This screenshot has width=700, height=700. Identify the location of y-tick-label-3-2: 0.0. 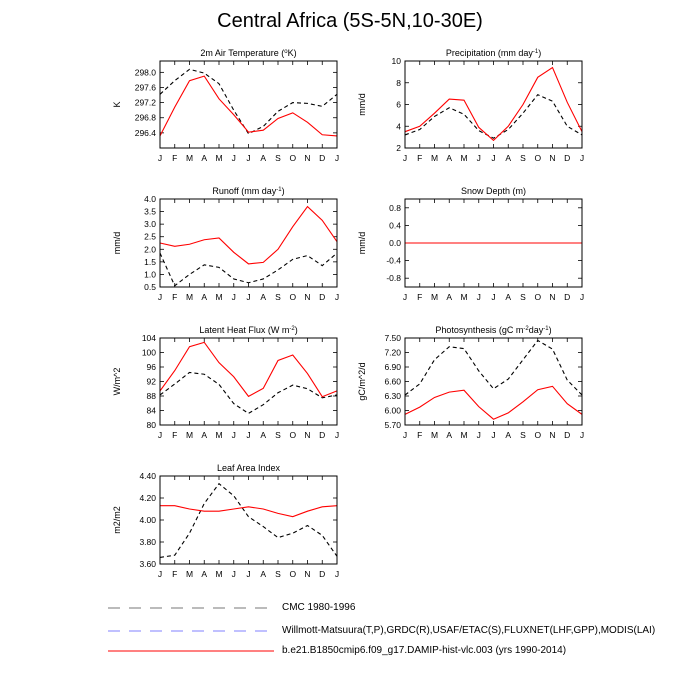
(395, 243).